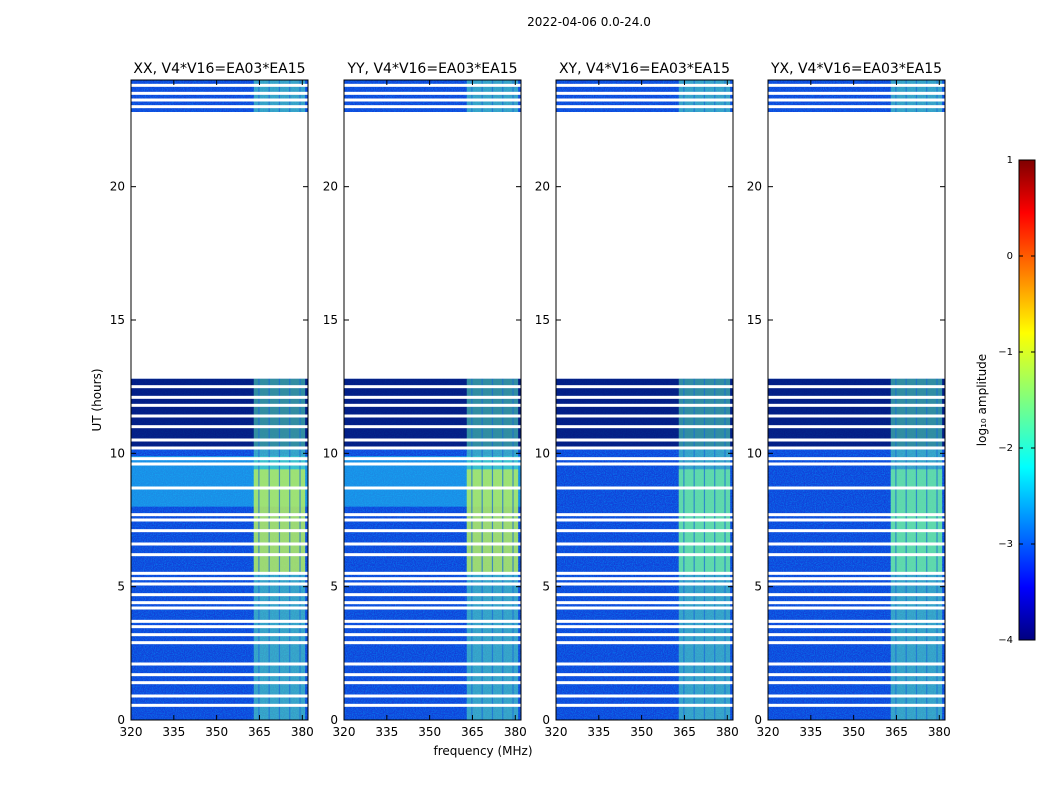  What do you see at coordinates (1027, 400) in the screenshot?
I see `colorbar-gradient` at bounding box center [1027, 400].